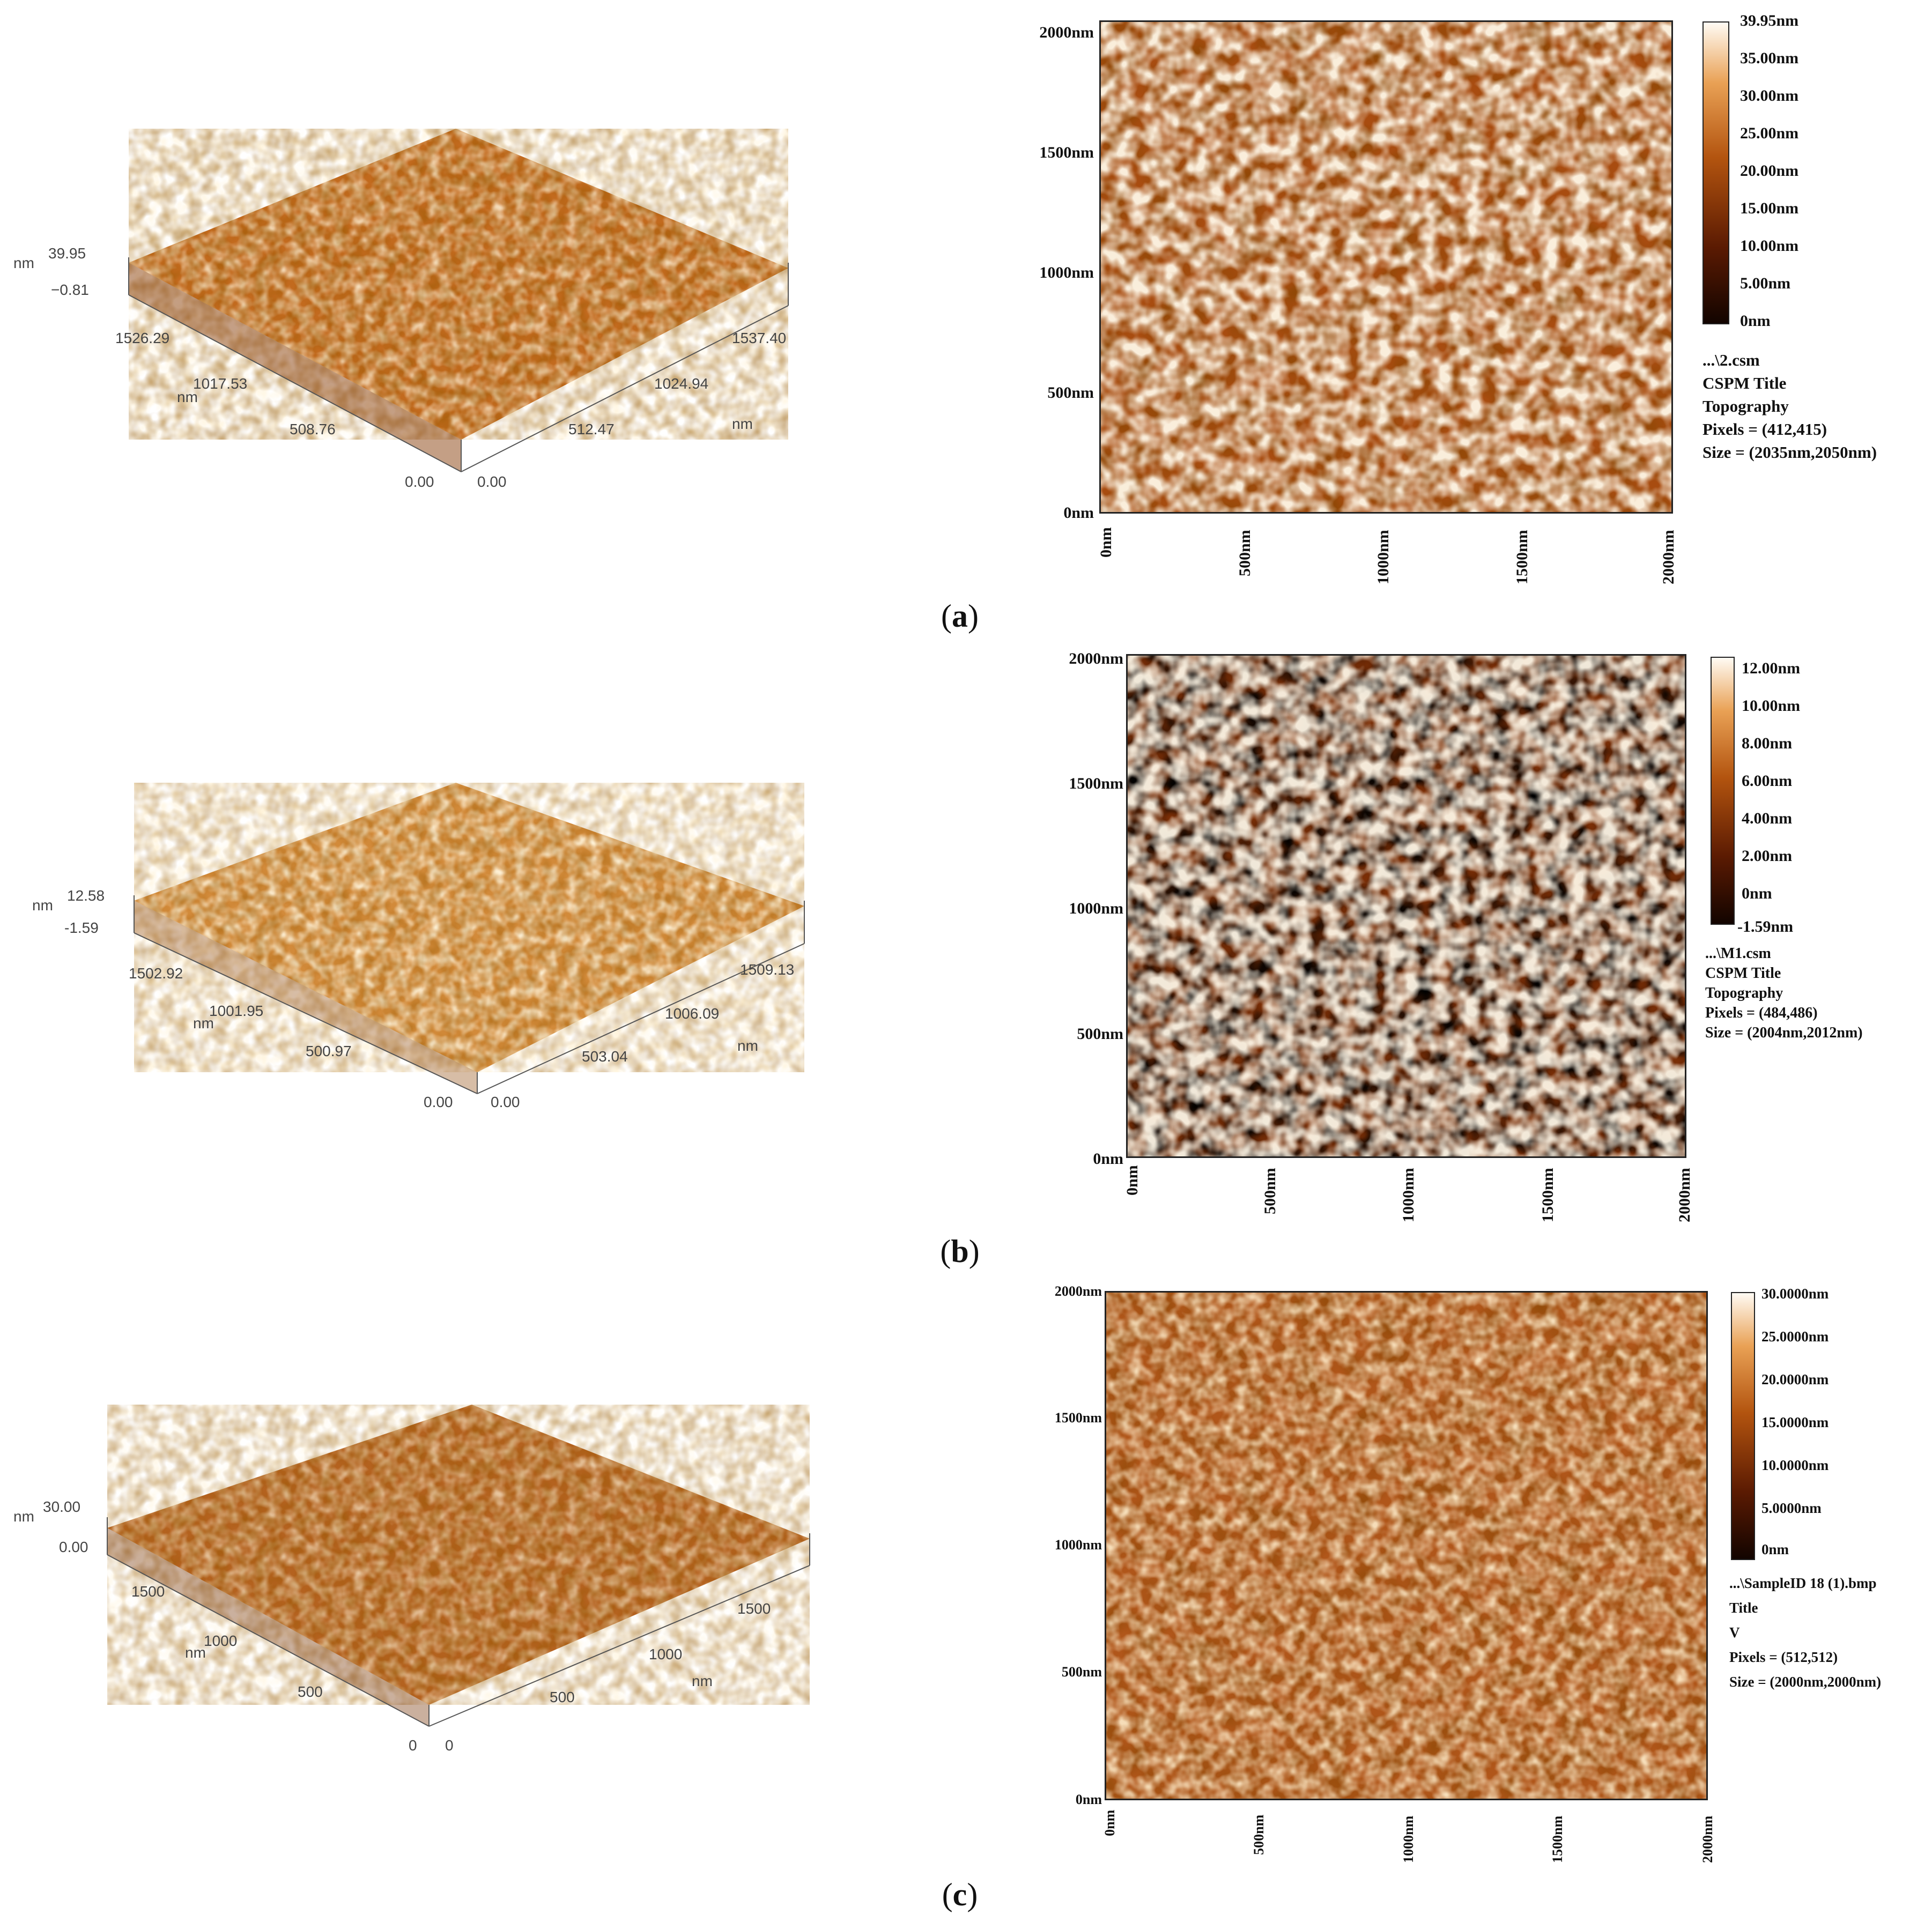 Image resolution: width=1932 pixels, height=1930 pixels. What do you see at coordinates (1784, 1033) in the screenshot?
I see `scan-size-b: Size = (2004nm,2012nm)` at bounding box center [1784, 1033].